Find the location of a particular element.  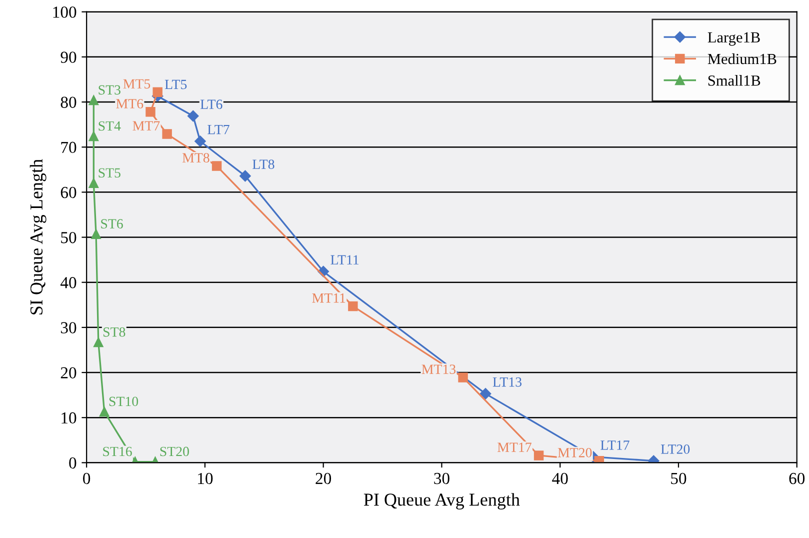

y-tick-label: 0 is located at coordinates (72, 463).